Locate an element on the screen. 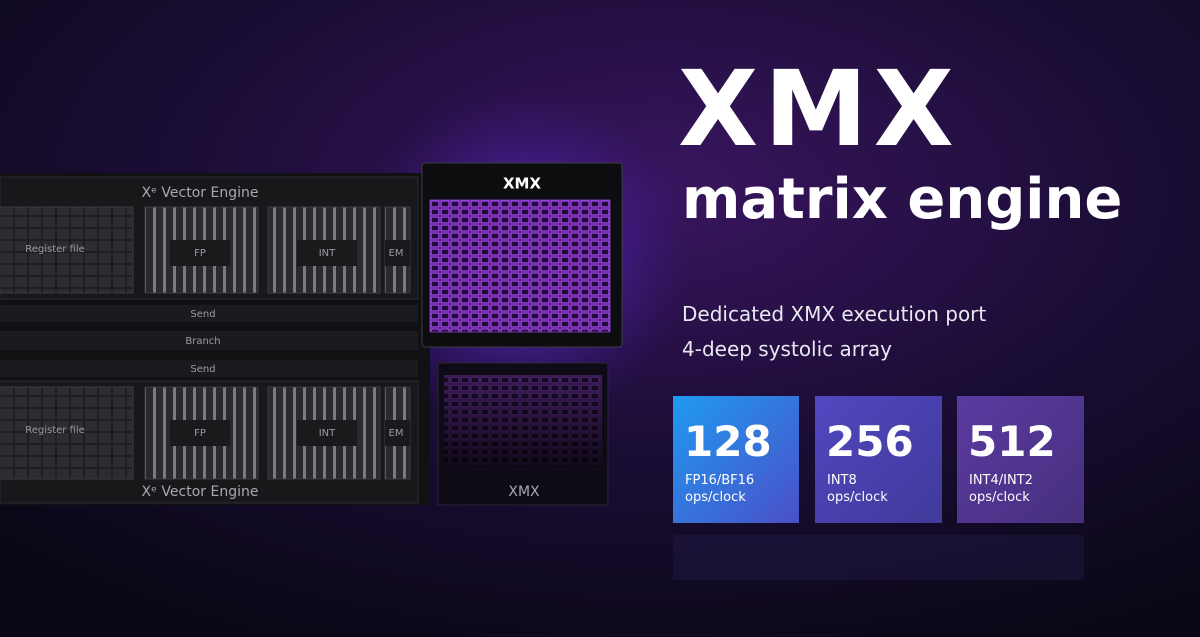 The image size is (1200, 637). cards-reflection is located at coordinates (878, 557).